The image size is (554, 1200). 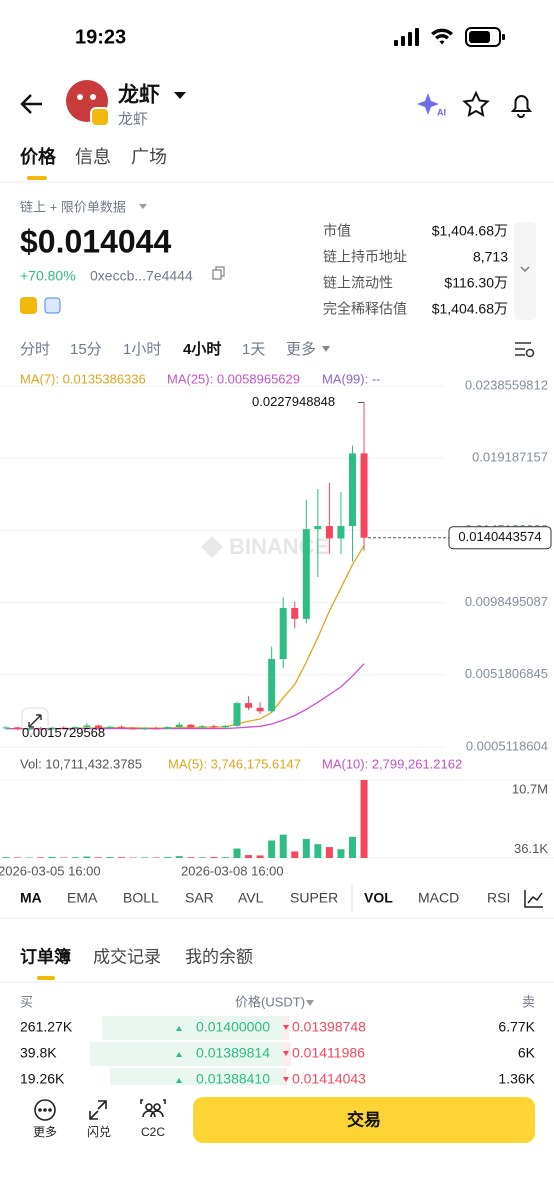 What do you see at coordinates (98, 1110) in the screenshot?
I see `swap-icon` at bounding box center [98, 1110].